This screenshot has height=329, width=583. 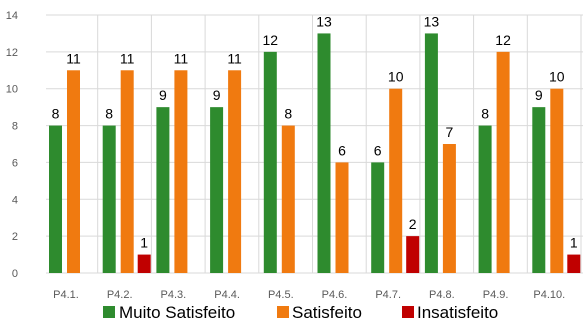 I want to click on y-tick-label: 14, so click(x=12, y=16).